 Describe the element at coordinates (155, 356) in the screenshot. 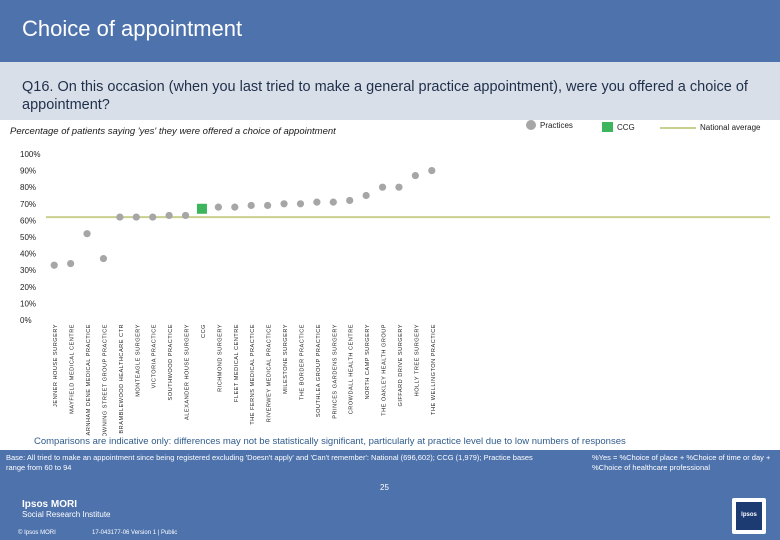

I see `x-category-label: VICTORIA PRACTICE` at that location.